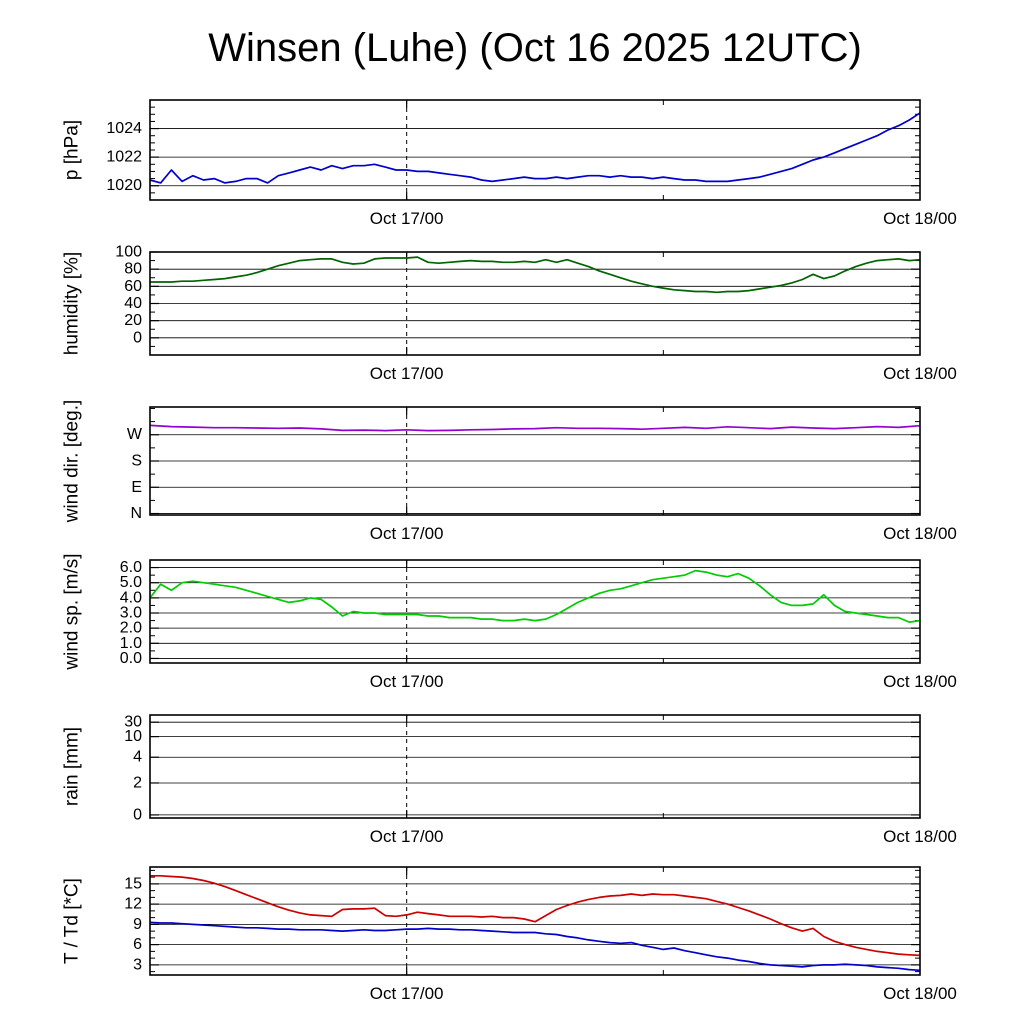 Image resolution: width=1024 pixels, height=1024 pixels. What do you see at coordinates (535, 48) in the screenshot?
I see `chart-title: Winsen (Luhe) (Oct 16 2025 12UTC)` at bounding box center [535, 48].